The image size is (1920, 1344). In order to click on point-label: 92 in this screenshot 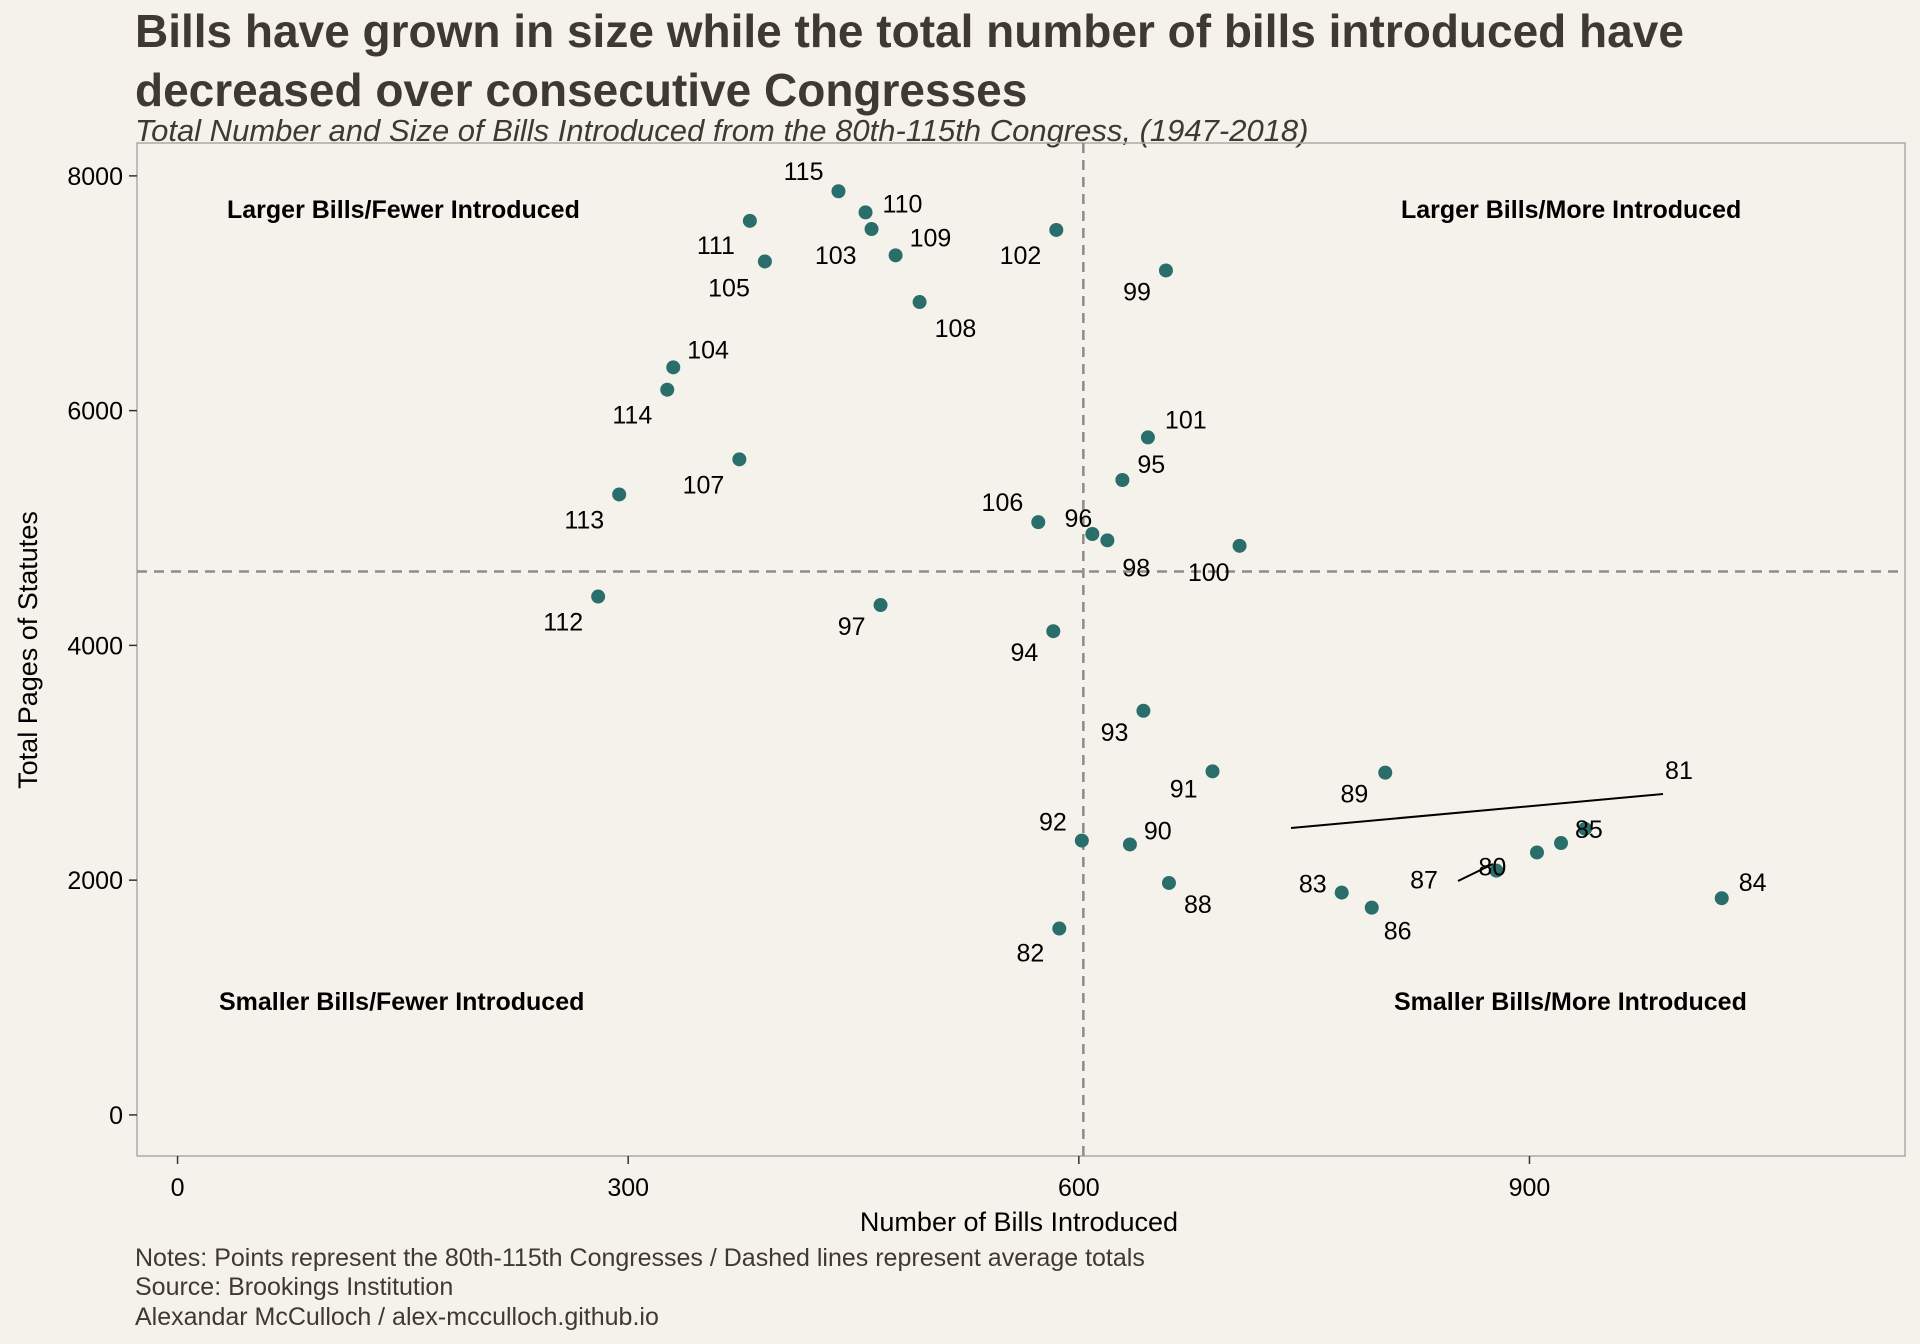, I will do `click(1053, 823)`.